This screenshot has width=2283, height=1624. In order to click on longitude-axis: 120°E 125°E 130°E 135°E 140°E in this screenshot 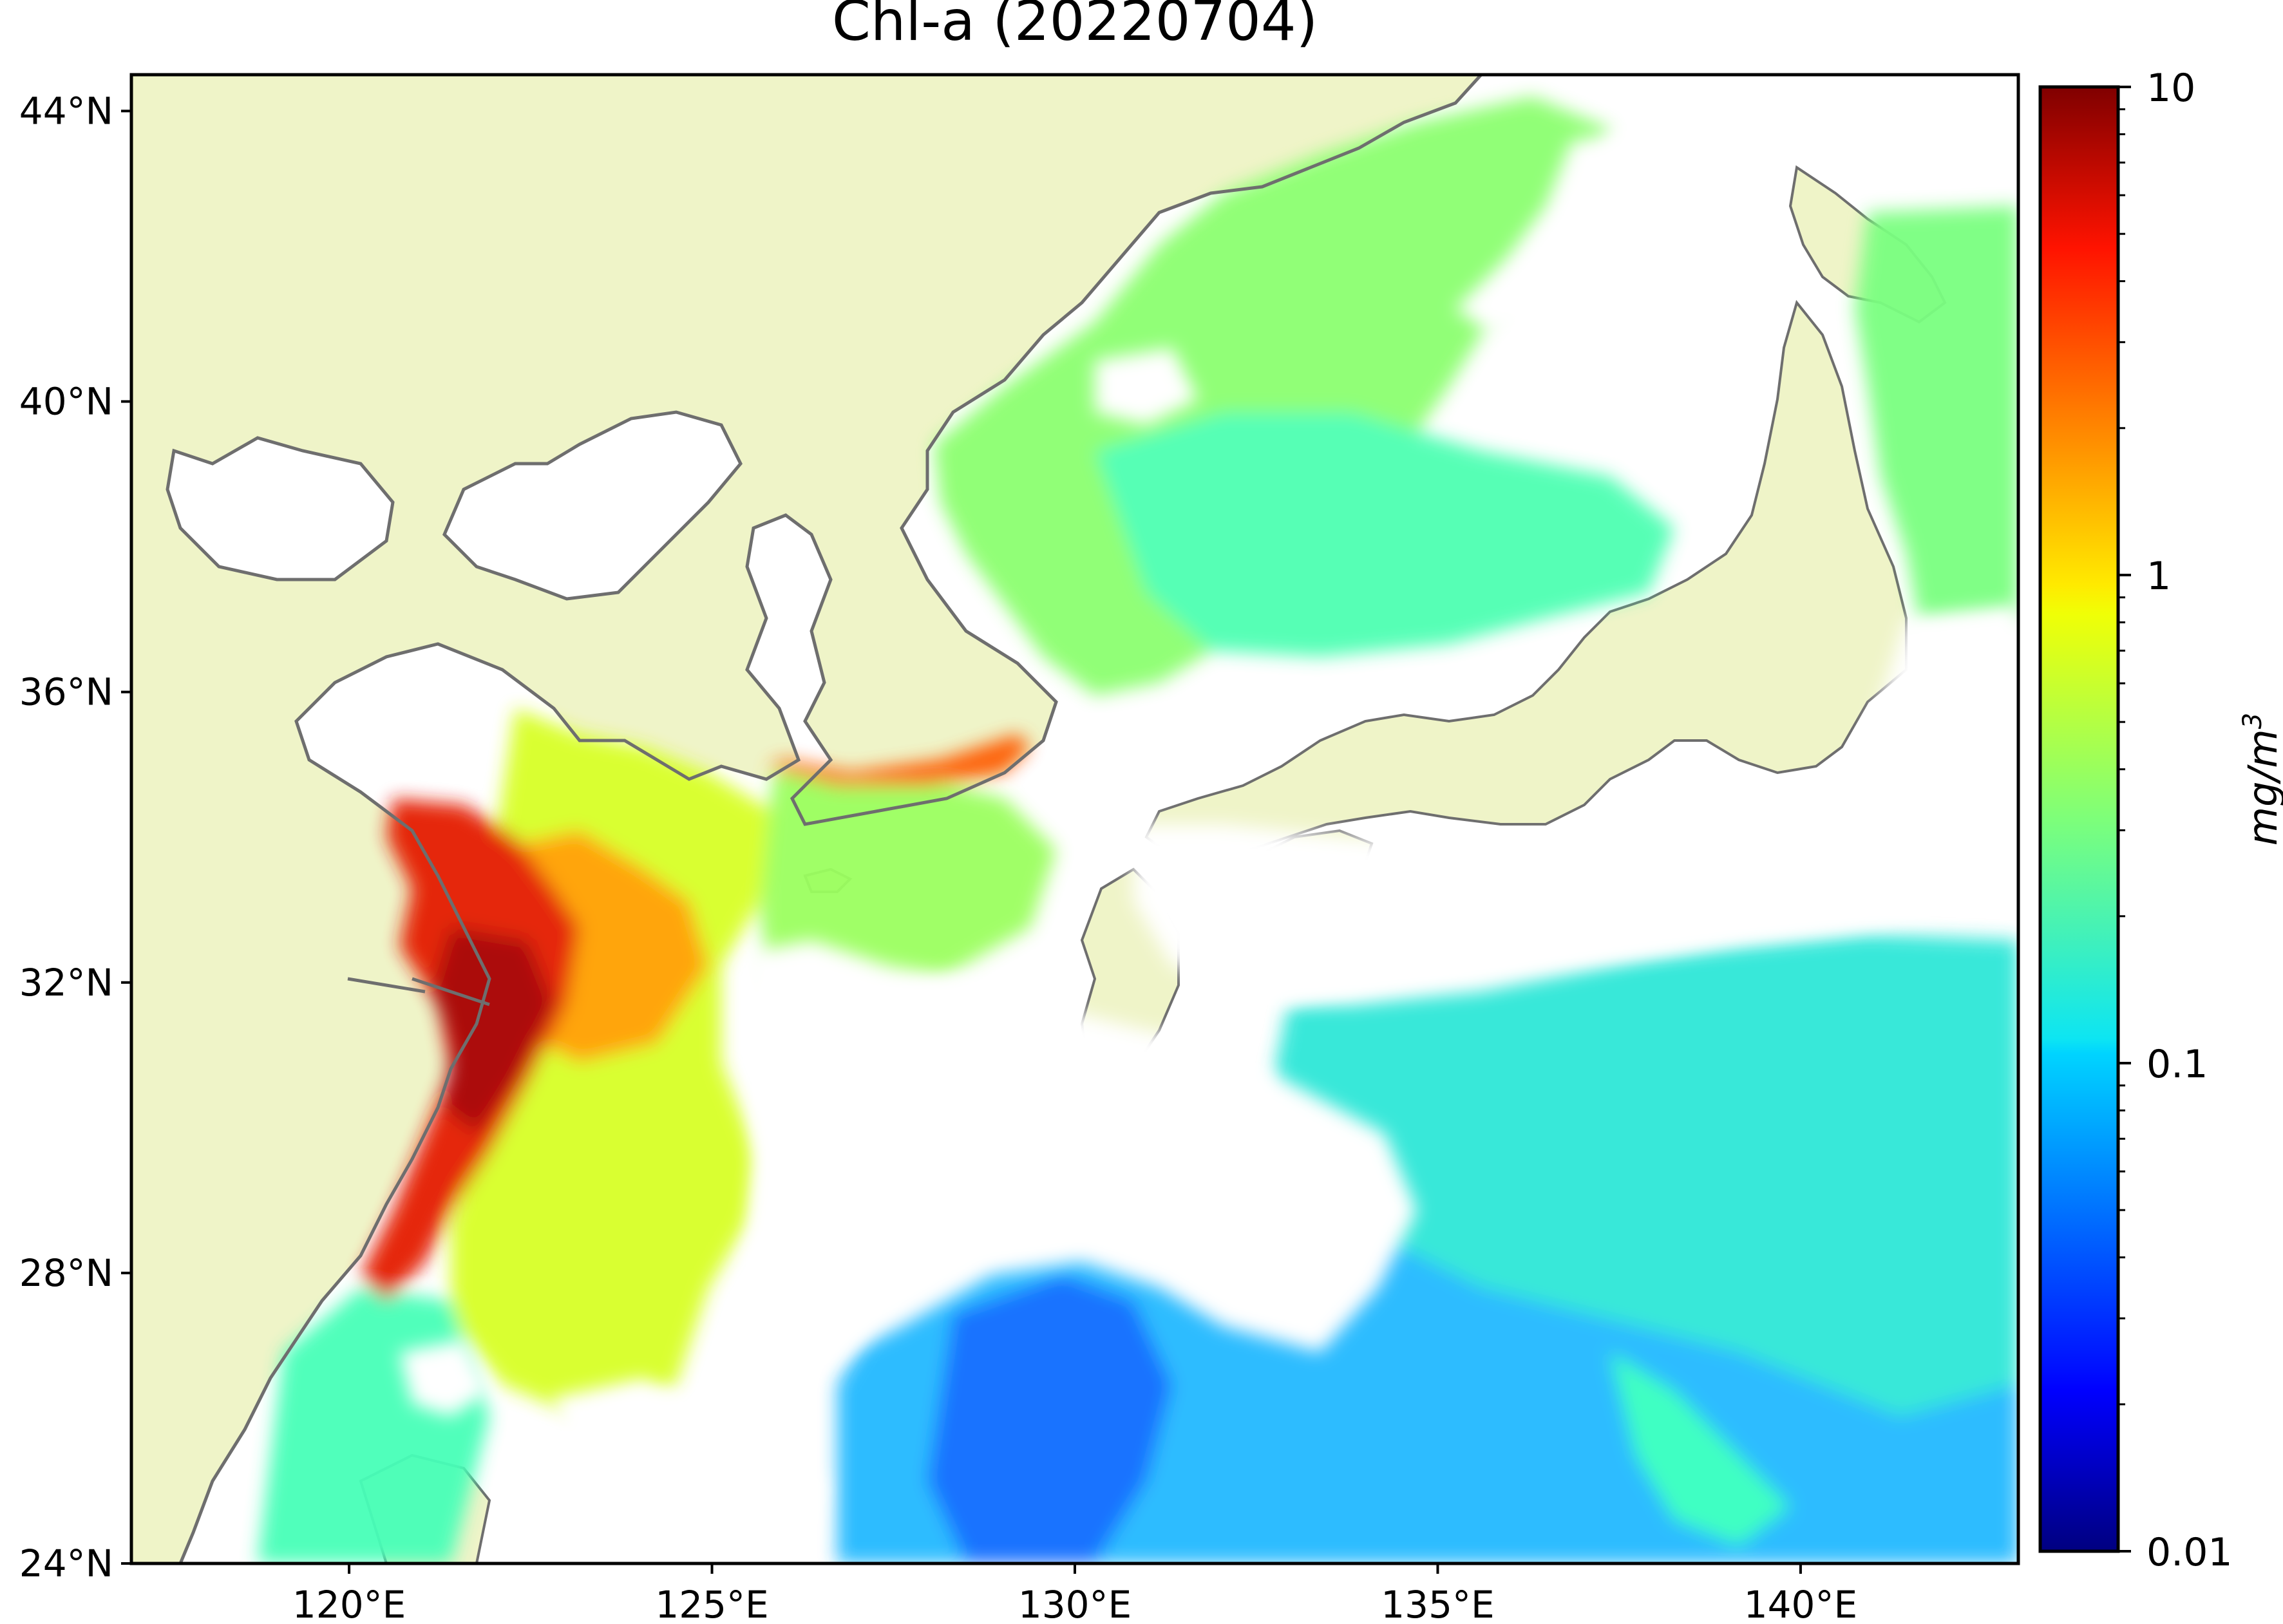, I will do `click(1074, 1593)`.